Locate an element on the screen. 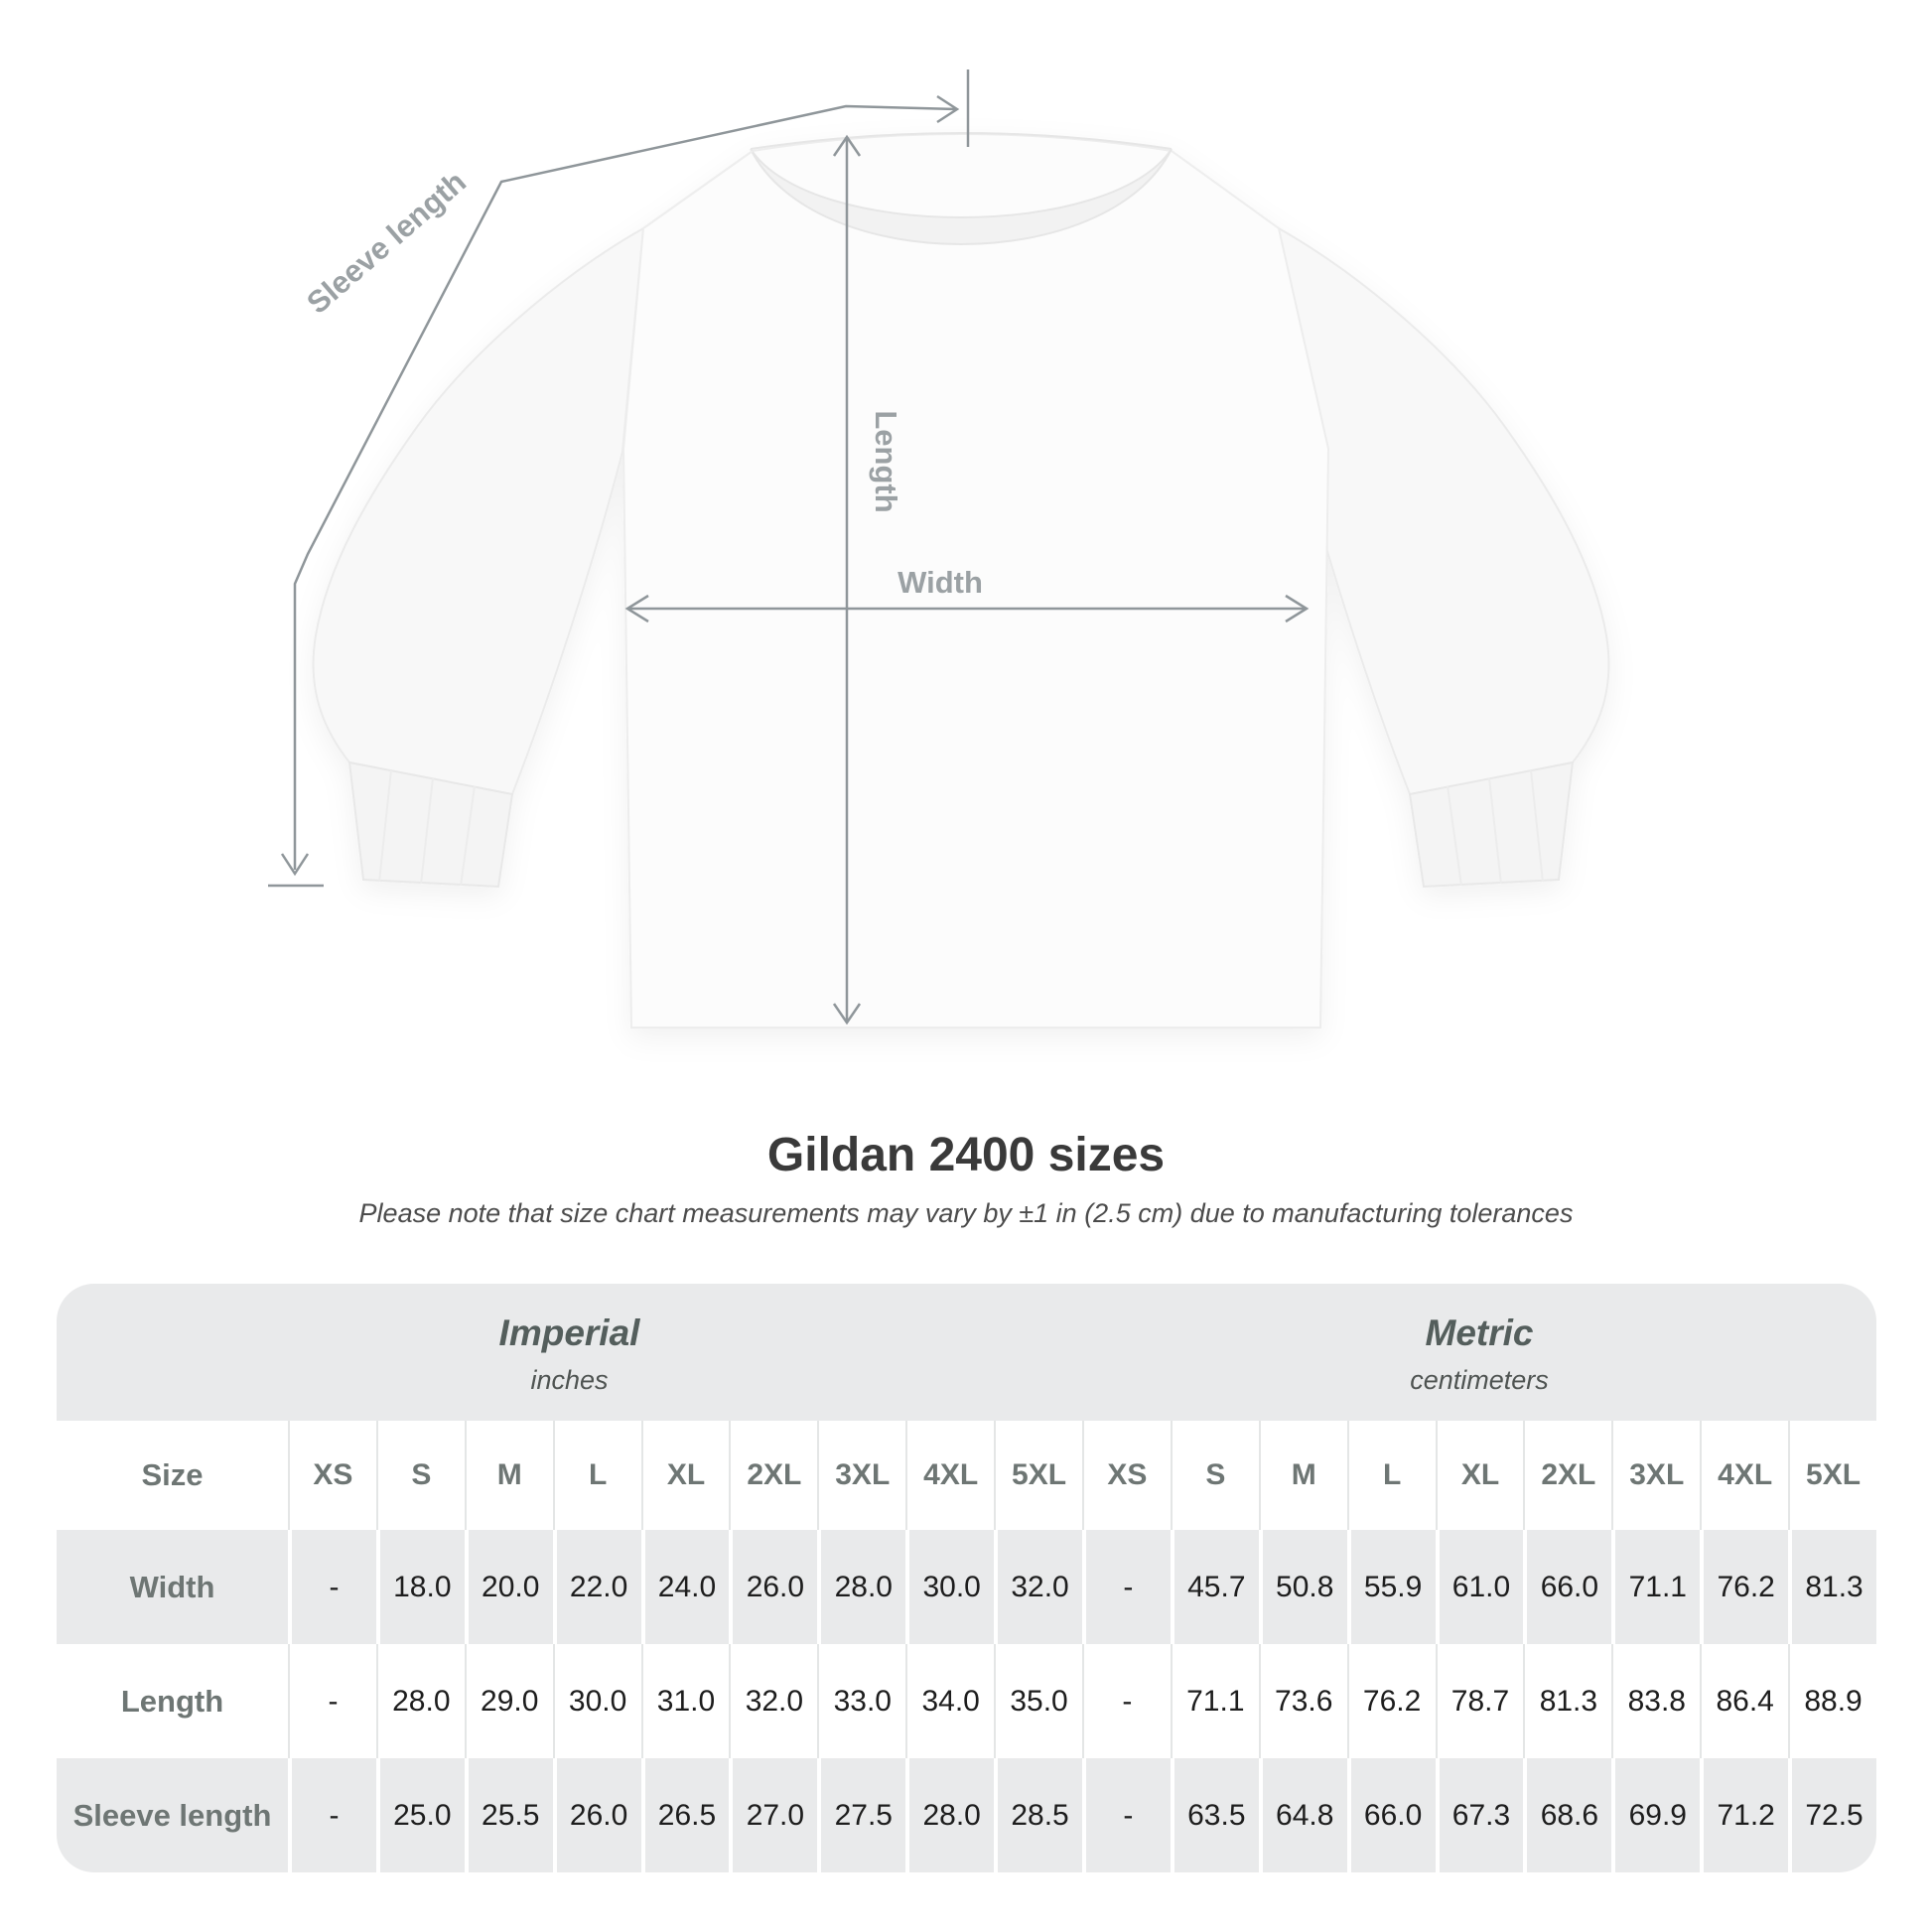 This screenshot has width=1932, height=1932. width-value-cell: 81.3 is located at coordinates (1832, 1587).